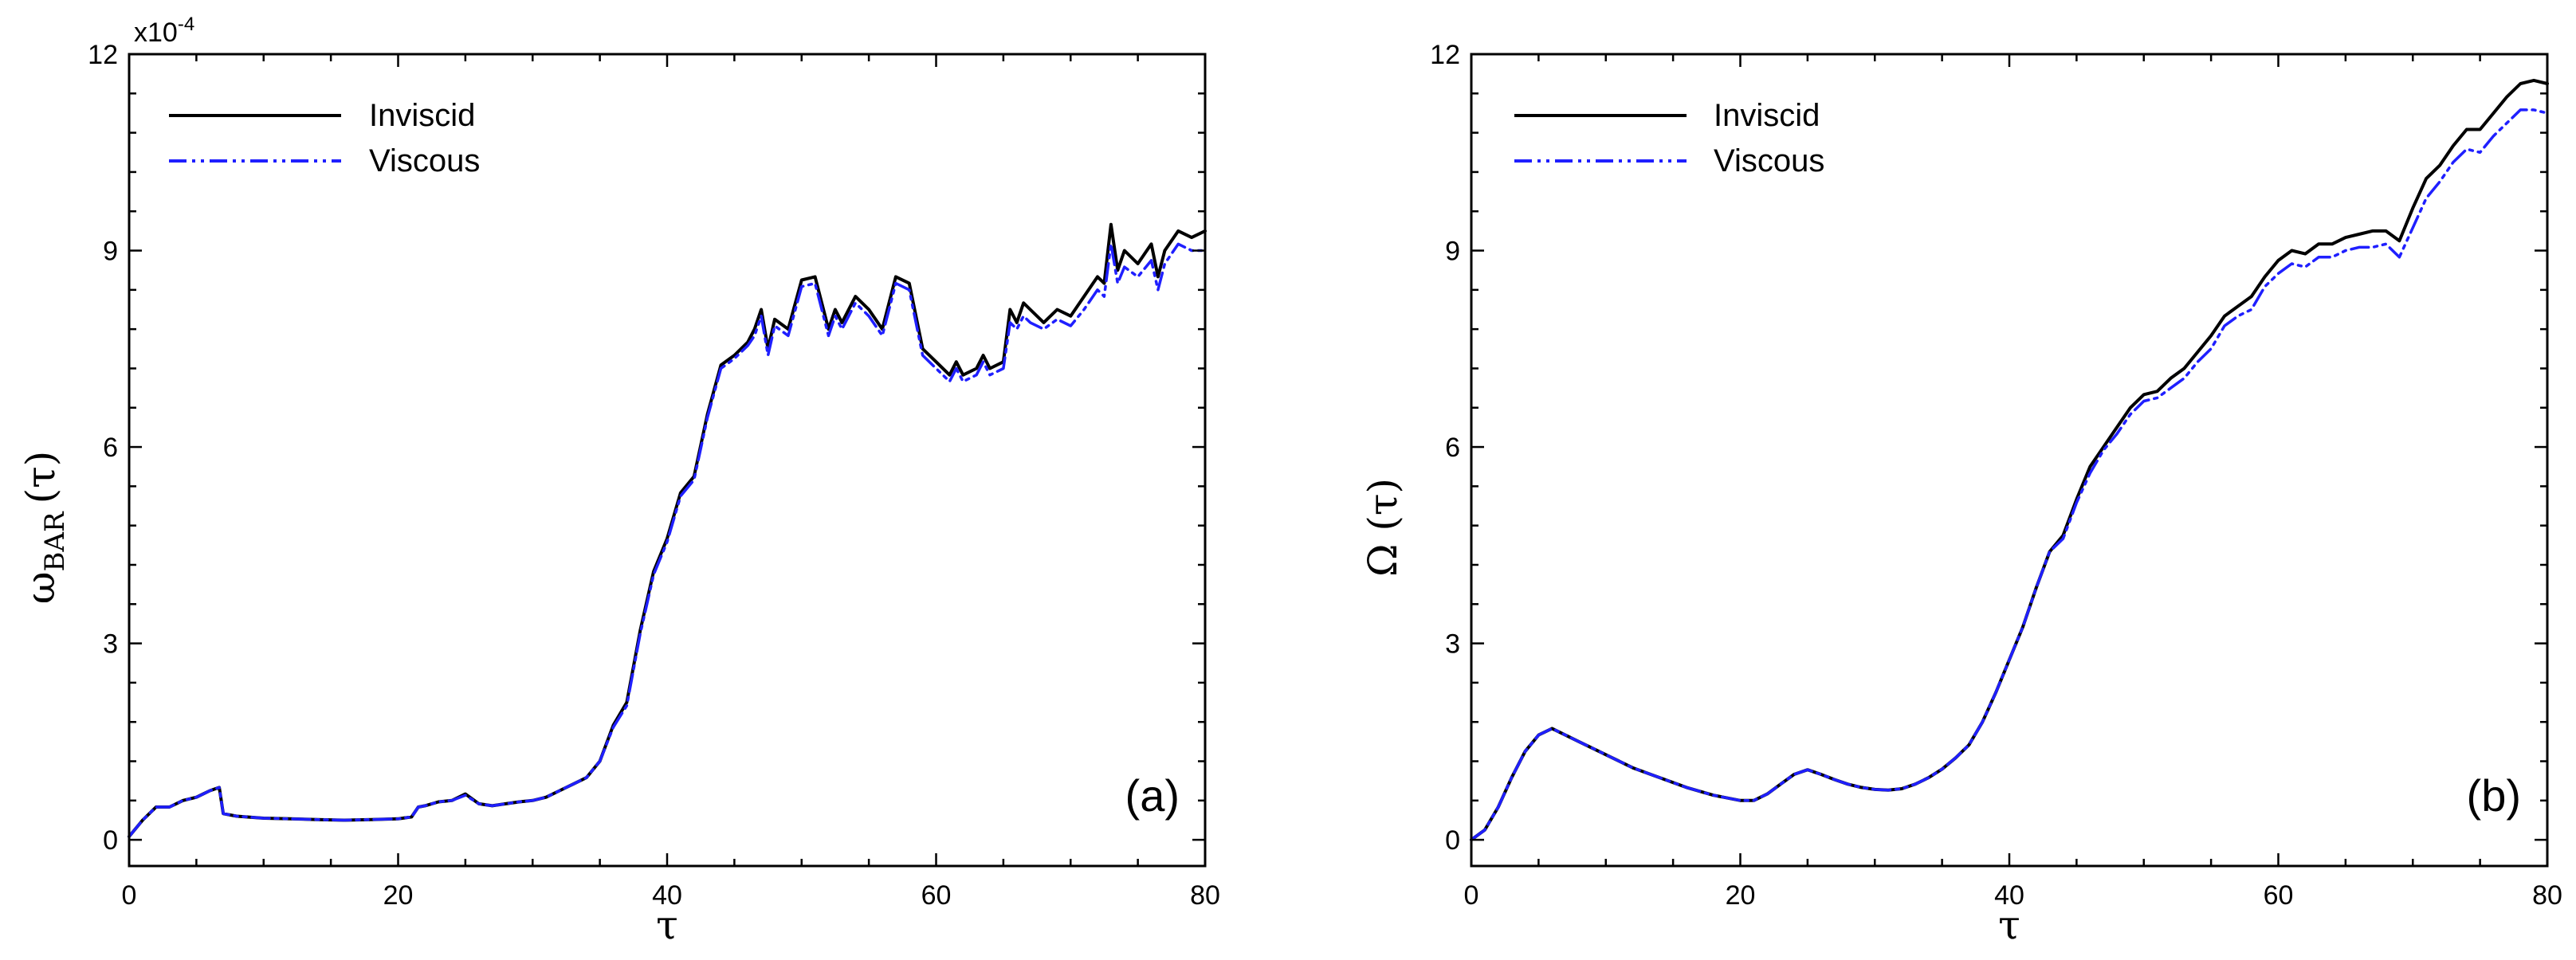 The width and height of the screenshot is (2576, 960). What do you see at coordinates (1152, 795) in the screenshot?
I see `panel-label: (a)` at bounding box center [1152, 795].